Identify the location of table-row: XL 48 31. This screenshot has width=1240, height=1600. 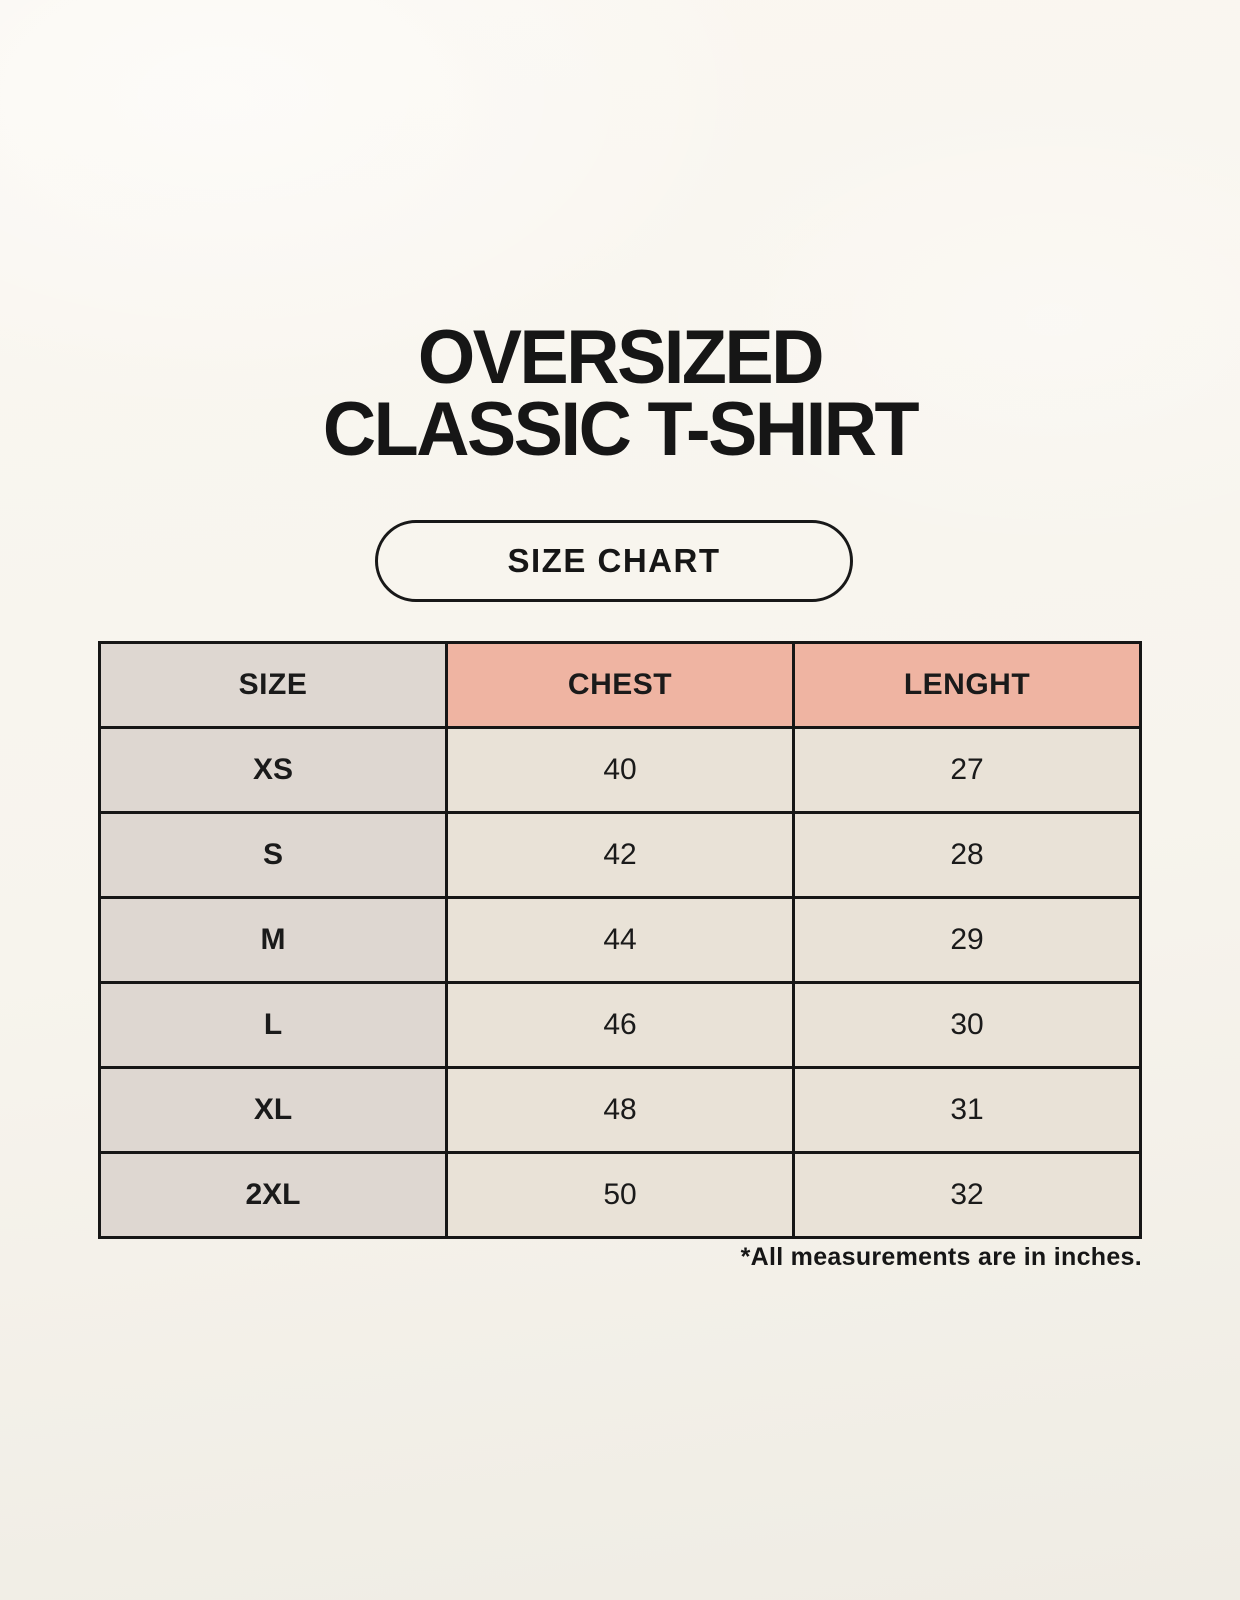
(620, 1110).